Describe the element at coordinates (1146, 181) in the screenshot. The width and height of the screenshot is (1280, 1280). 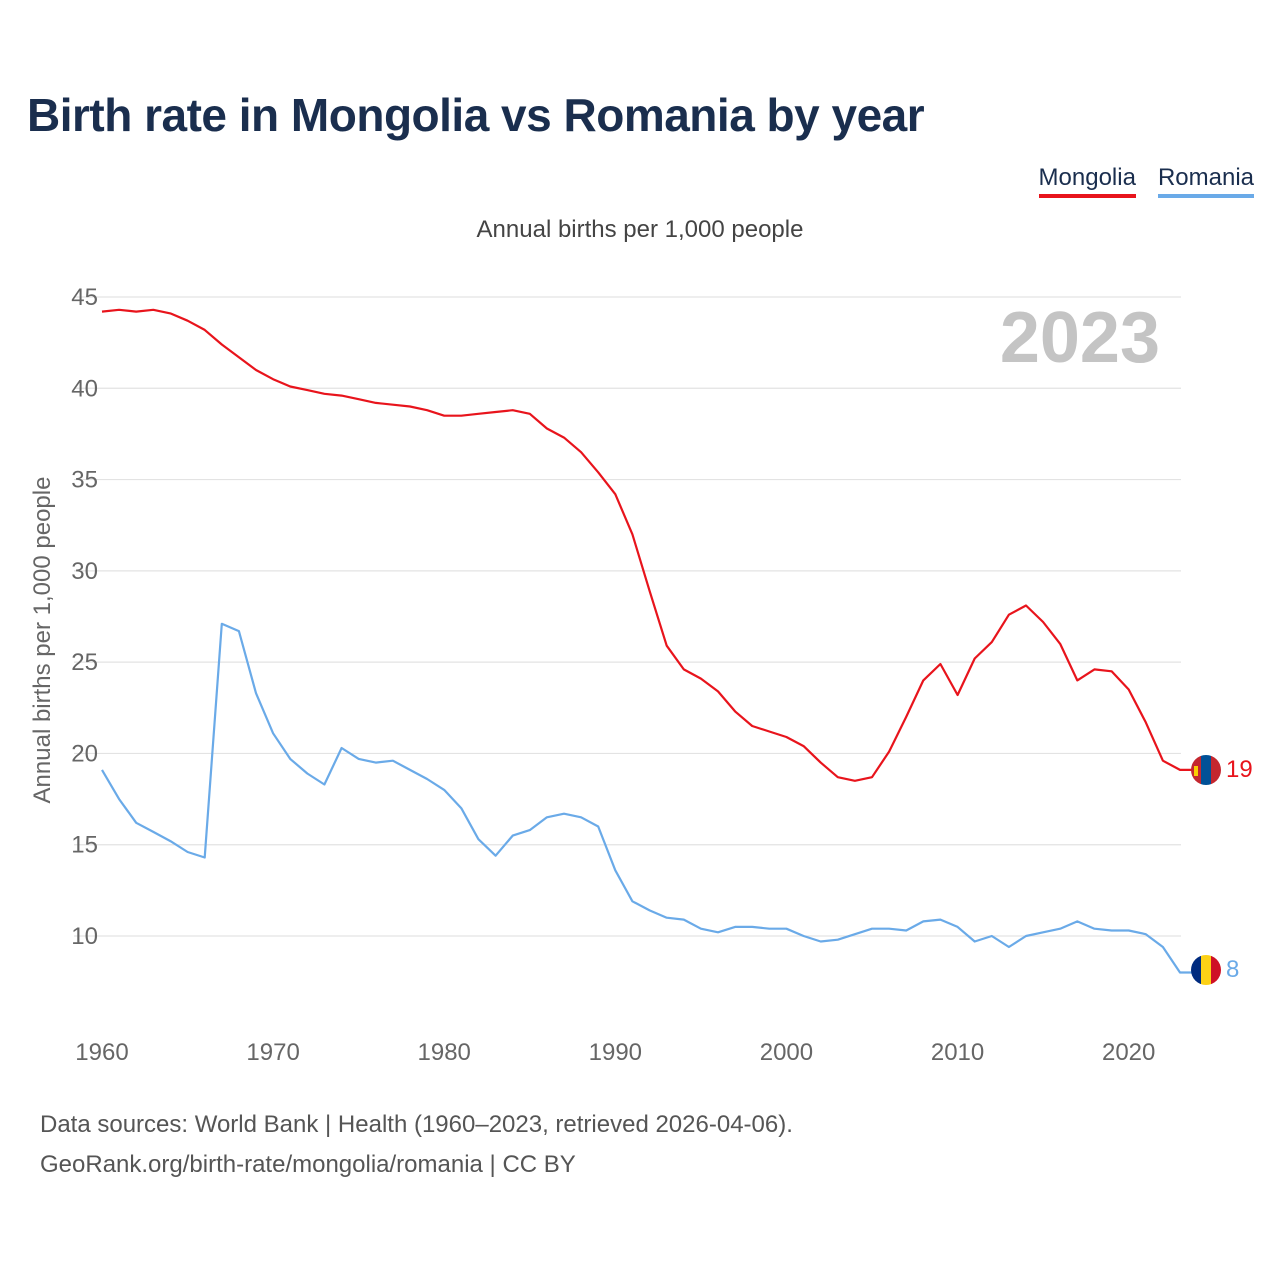
I see `legend: Mongolia Romania` at that location.